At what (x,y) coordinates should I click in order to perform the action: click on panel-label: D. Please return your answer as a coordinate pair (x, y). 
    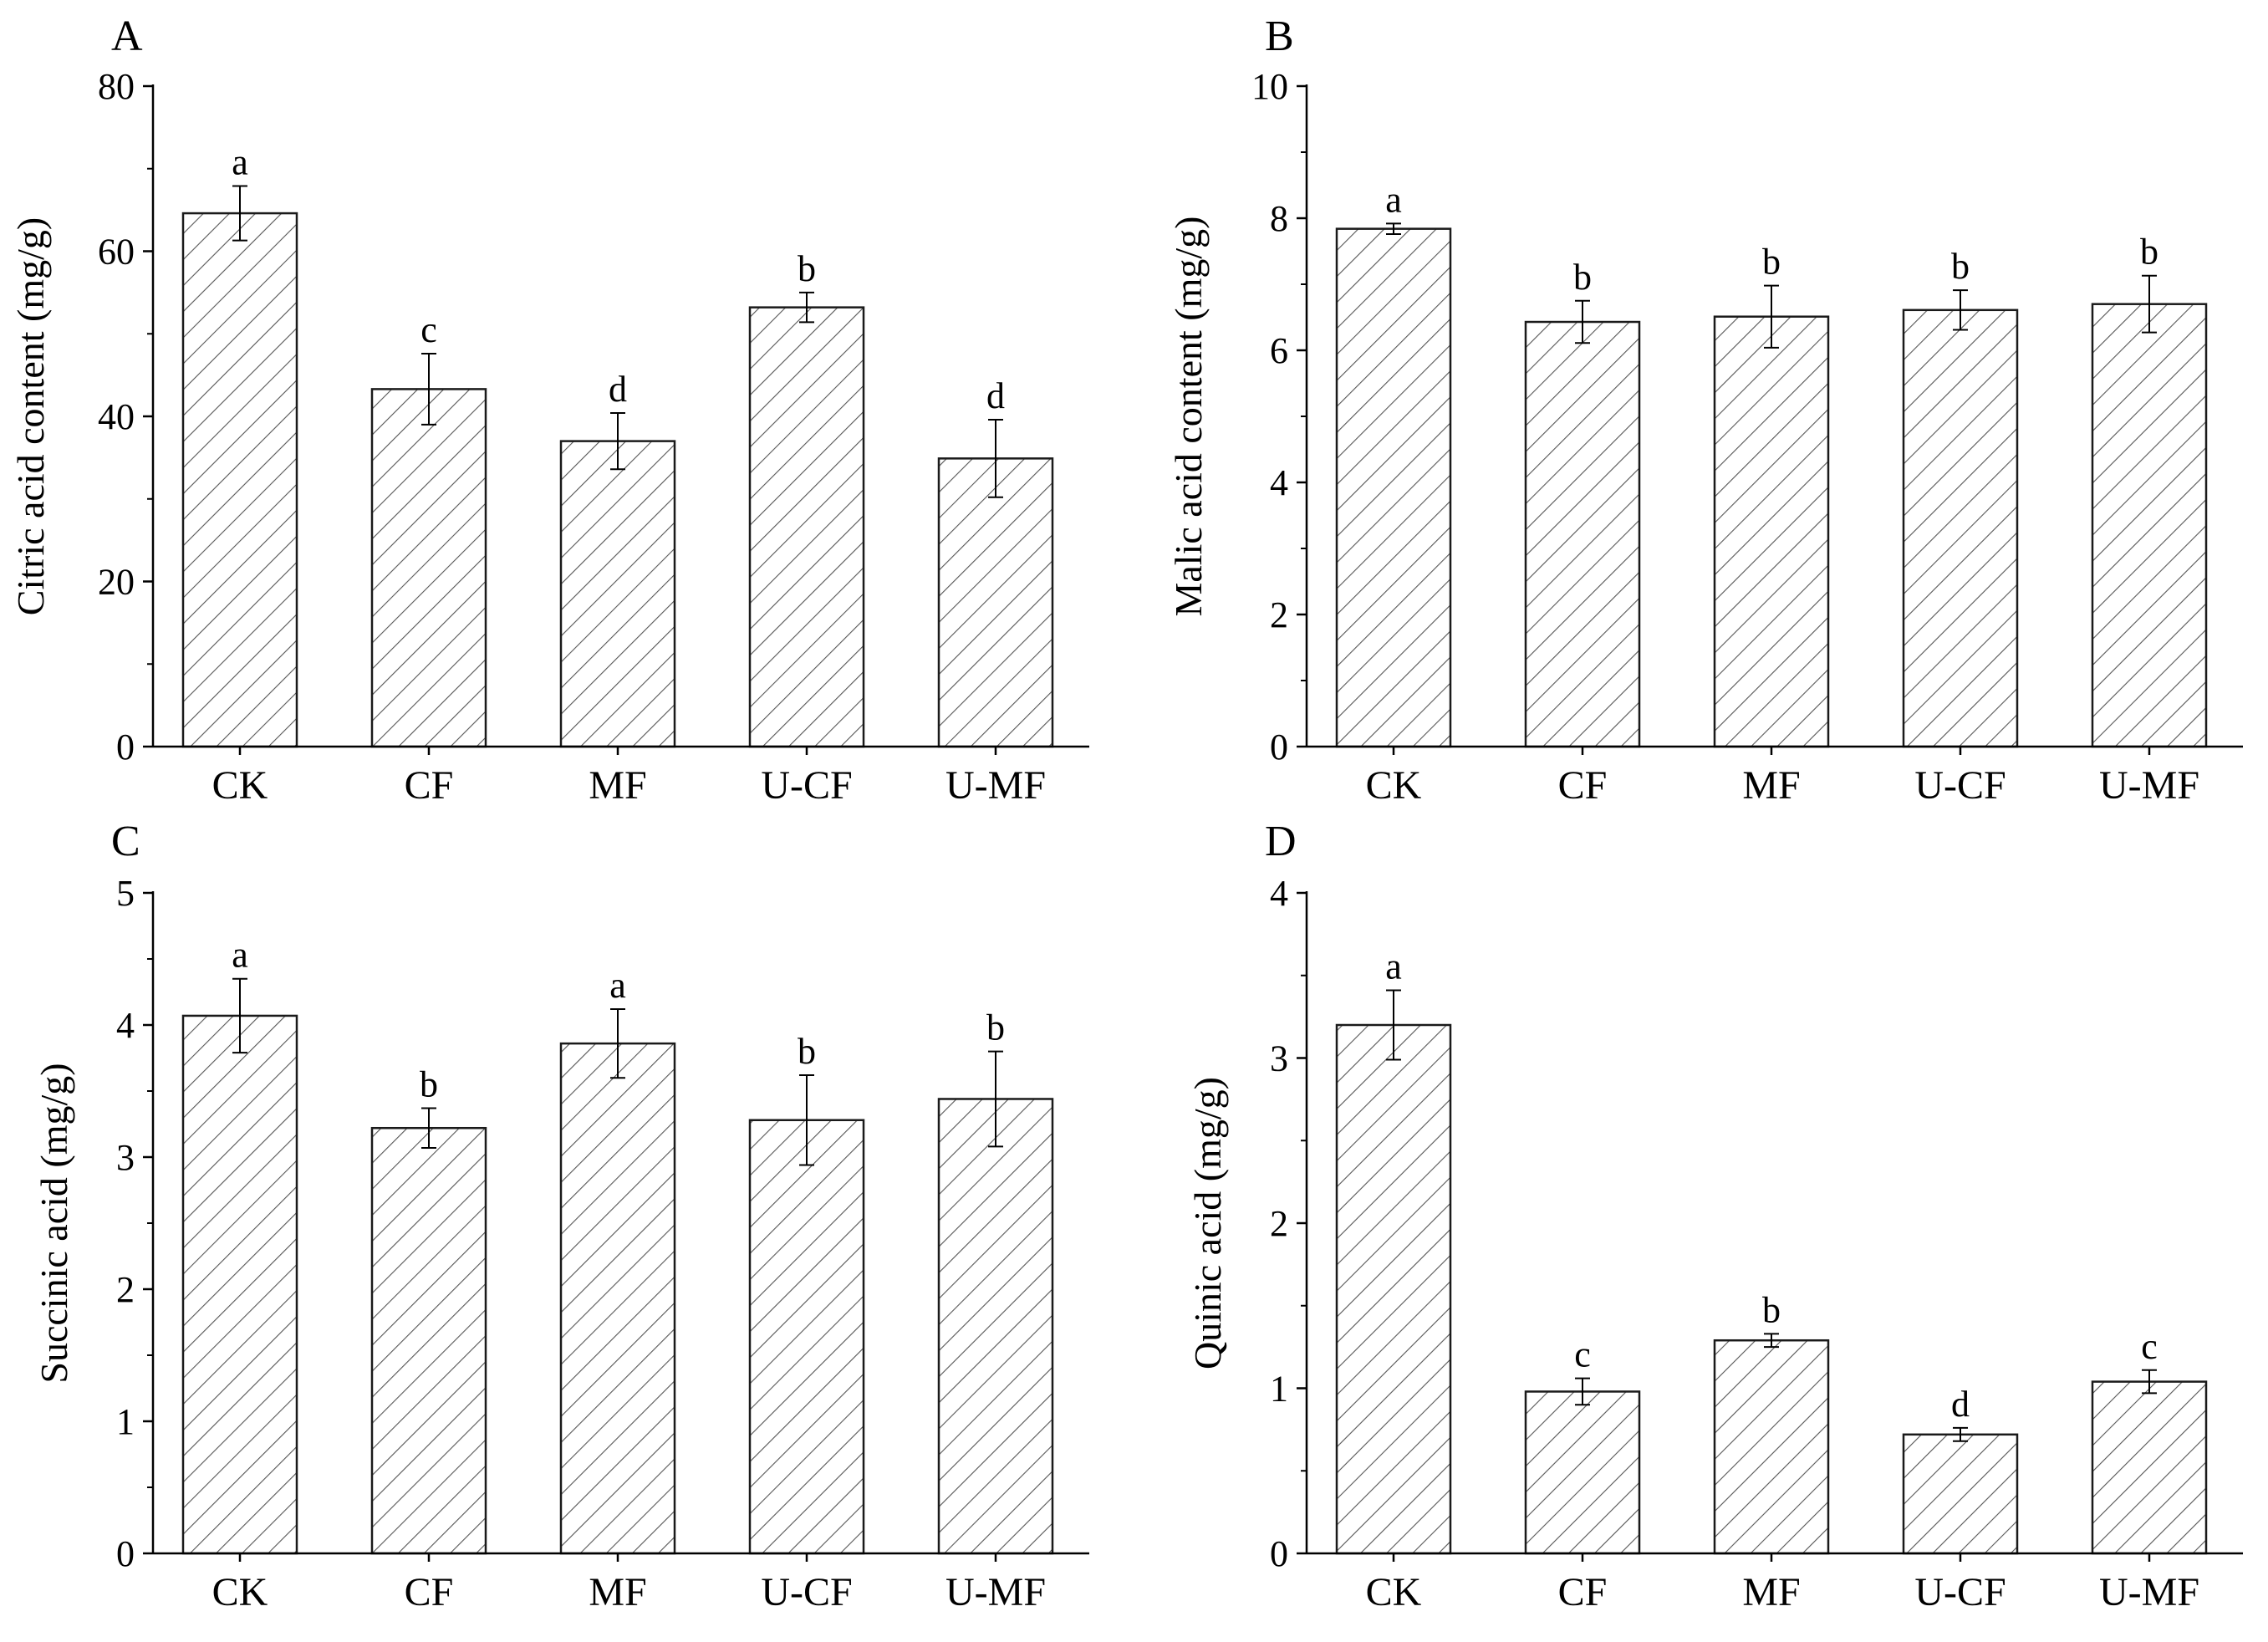
    Looking at the image, I should click on (1281, 841).